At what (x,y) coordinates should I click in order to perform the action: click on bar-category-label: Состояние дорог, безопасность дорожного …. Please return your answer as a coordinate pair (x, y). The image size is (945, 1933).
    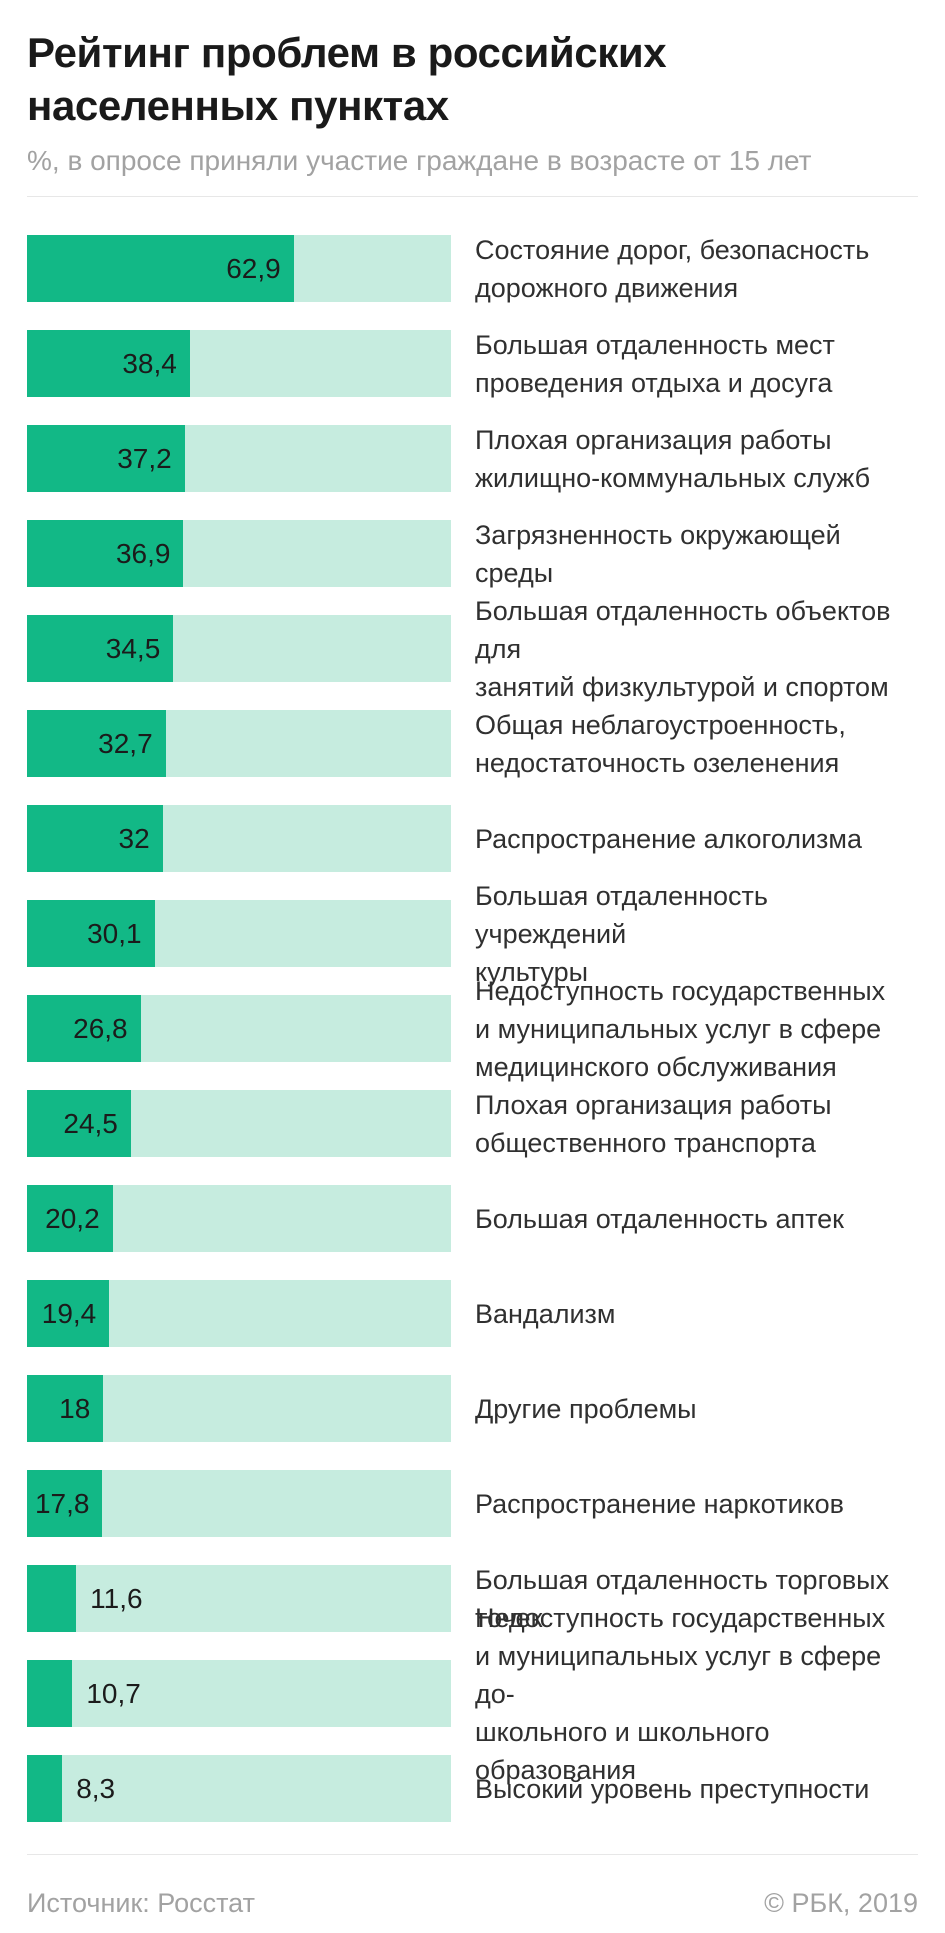
    Looking at the image, I should click on (672, 268).